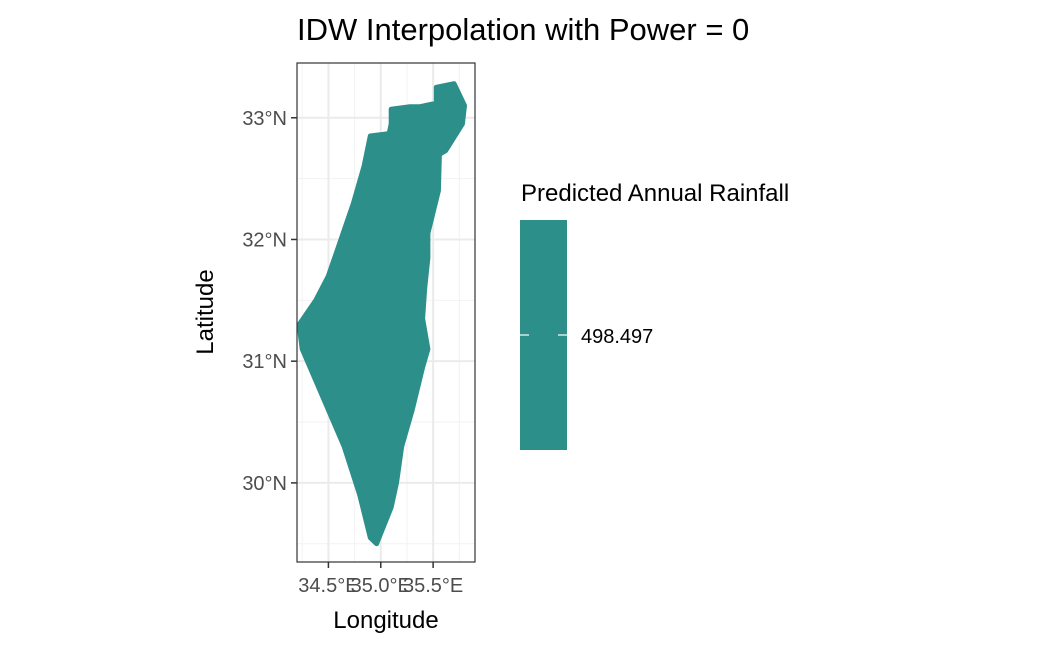 Image resolution: width=1054 pixels, height=651 pixels. I want to click on x-axis-title: Longitude, so click(385, 620).